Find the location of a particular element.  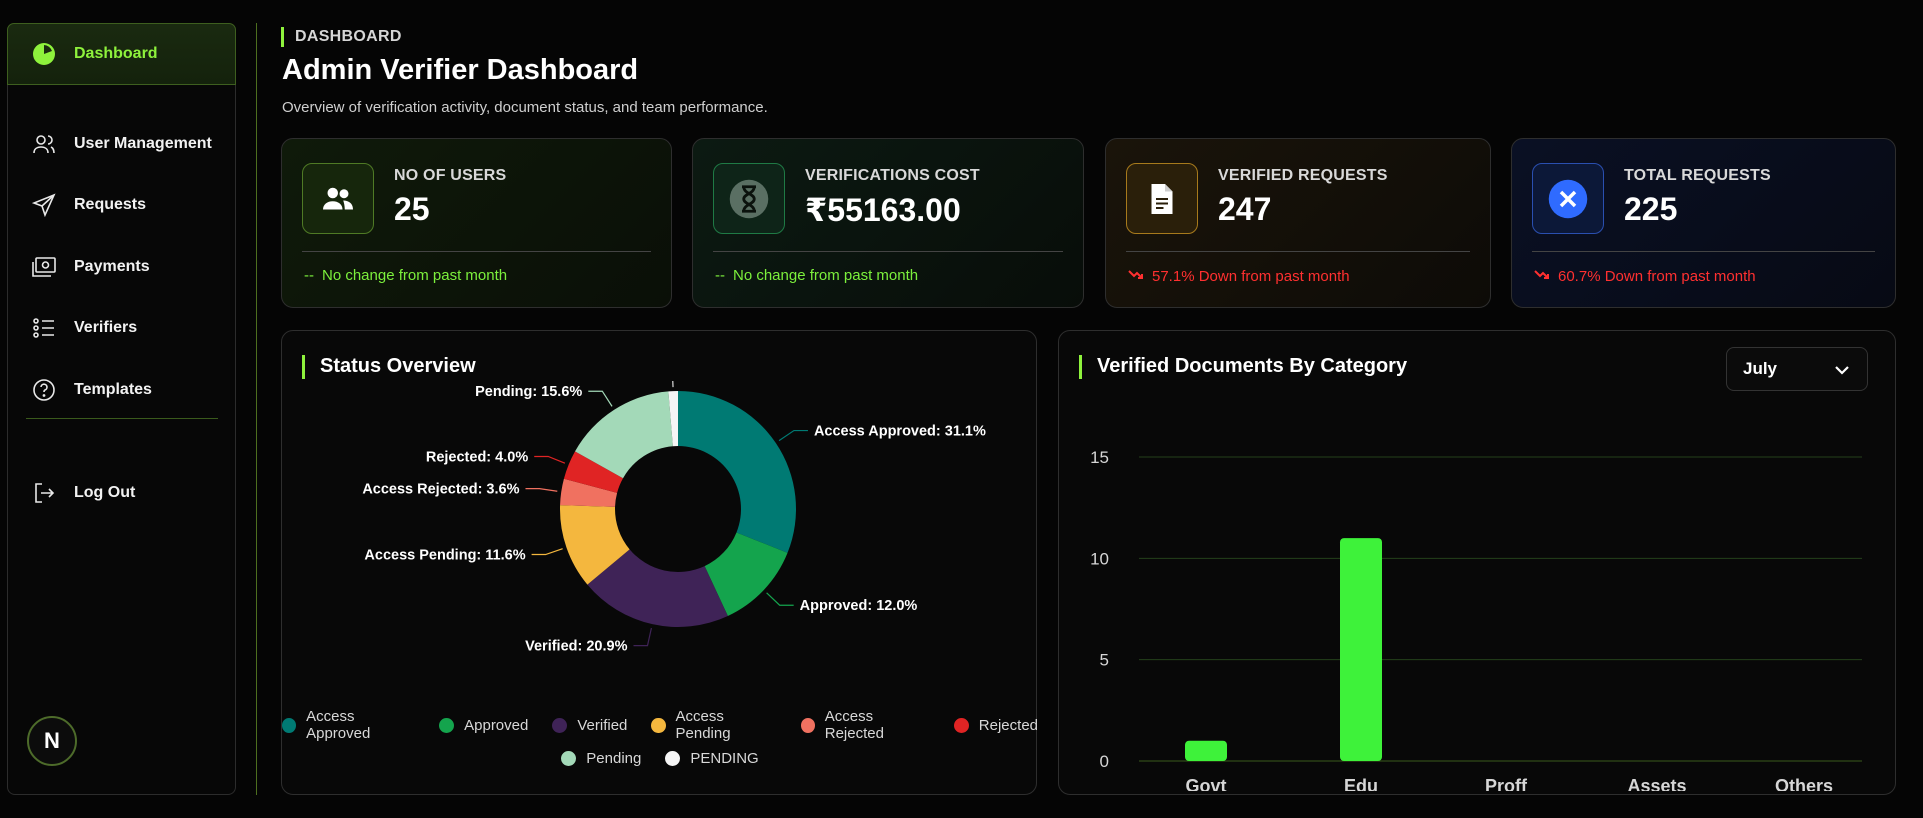

sidebar-item-label: Verifiers is located at coordinates (106, 327).